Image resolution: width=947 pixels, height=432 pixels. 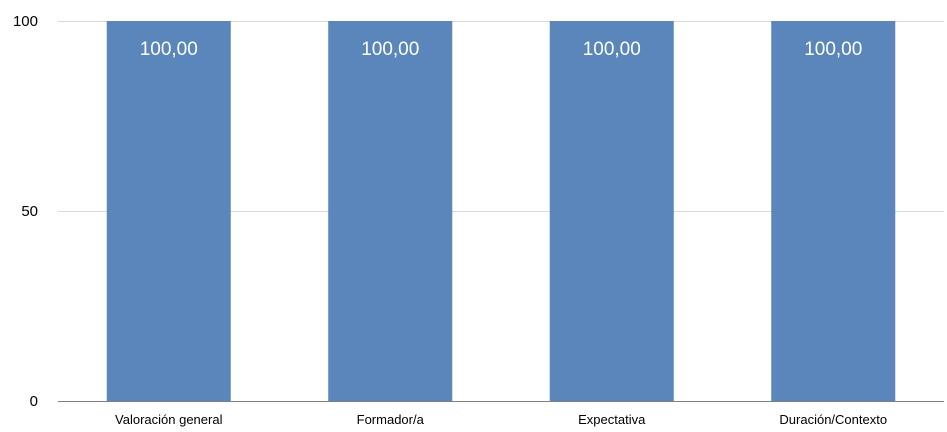 What do you see at coordinates (29, 211) in the screenshot?
I see `y-tick-label: 50` at bounding box center [29, 211].